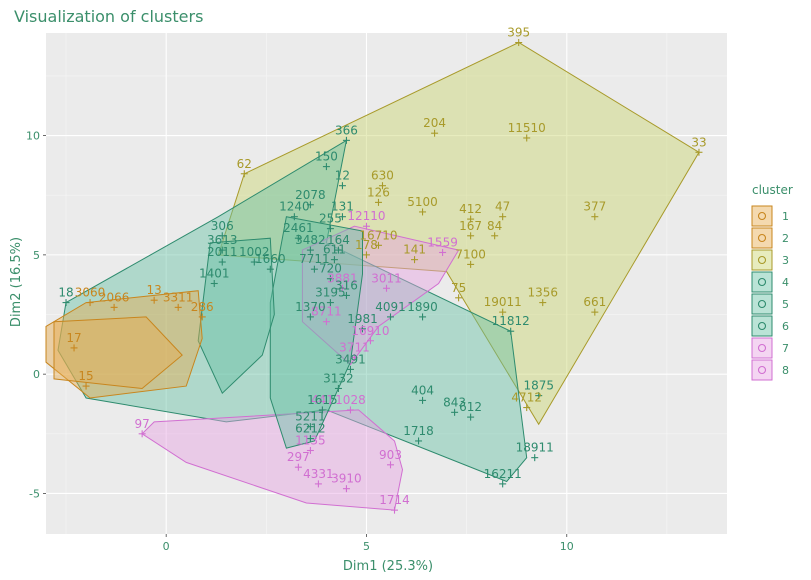 The width and height of the screenshot is (811, 580). Describe the element at coordinates (334, 250) in the screenshot. I see `point-label: 611` at that location.